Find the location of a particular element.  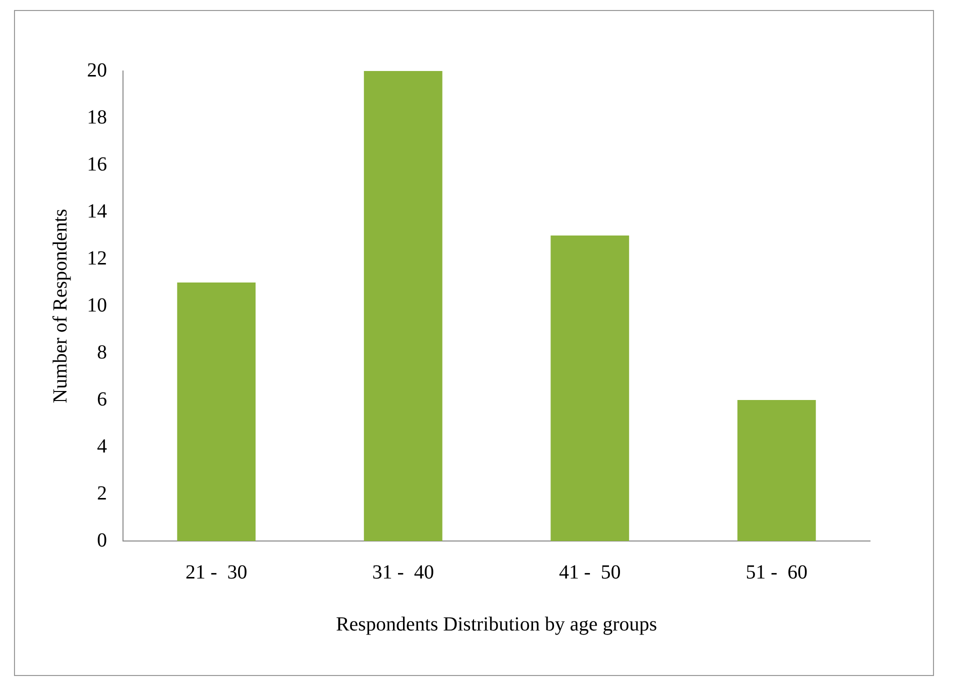

y-tick-label: 20 is located at coordinates (97, 70).